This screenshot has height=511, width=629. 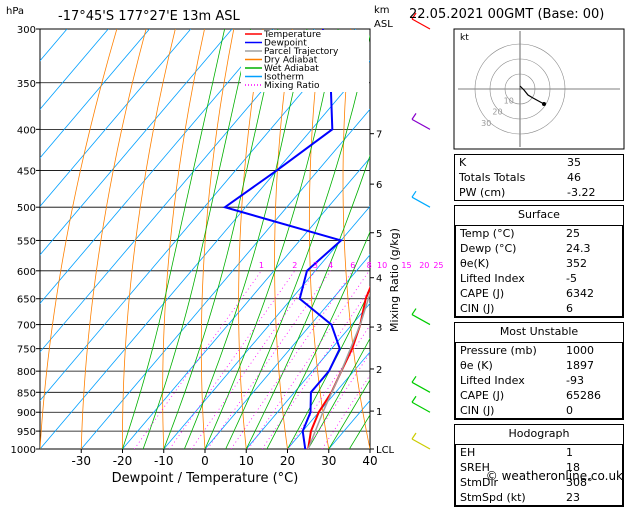 I want to click on section-title: Surface, so click(x=539, y=214).